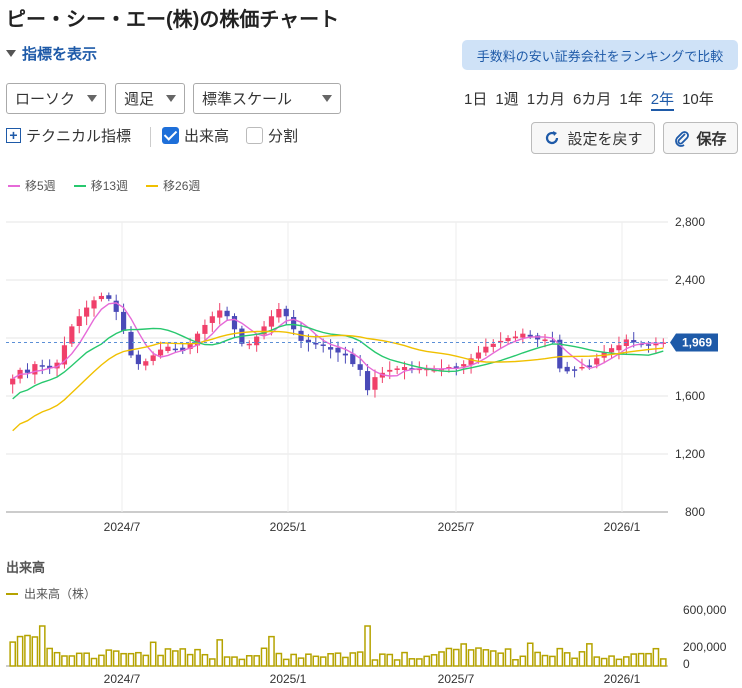 The width and height of the screenshot is (742, 688). Describe the element at coordinates (254, 135) in the screenshot. I see `checkbox-unchecked-icon` at that location.